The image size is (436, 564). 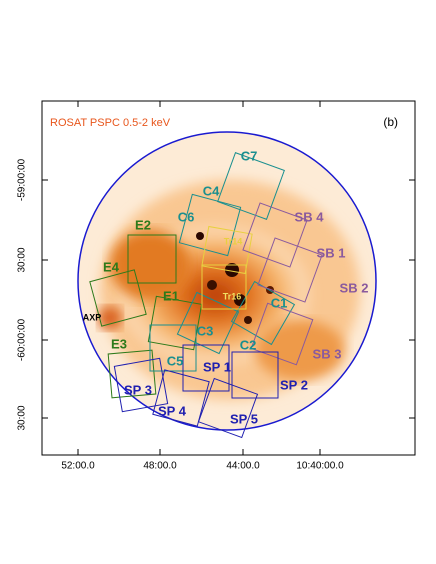 What do you see at coordinates (22, 339) in the screenshot?
I see `y-tick-label: -60:00:00` at bounding box center [22, 339].